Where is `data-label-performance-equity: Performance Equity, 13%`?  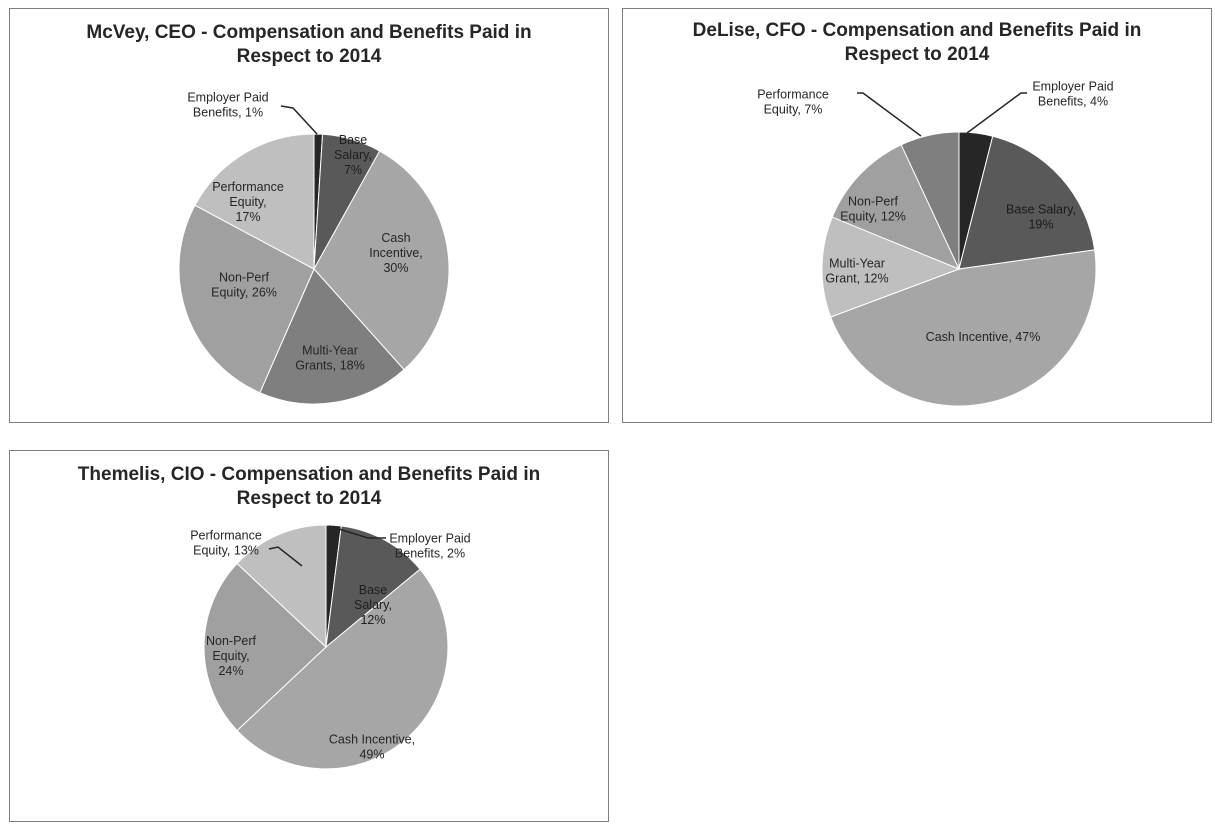
data-label-performance-equity: Performance Equity, 13% is located at coordinates (226, 543).